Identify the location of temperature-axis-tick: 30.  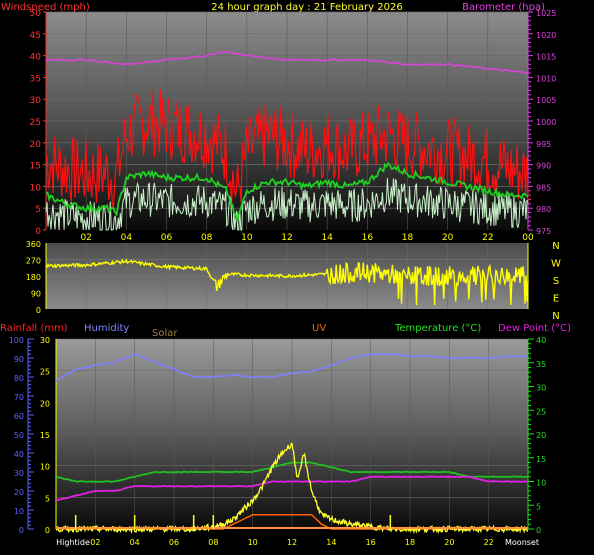
(541, 388).